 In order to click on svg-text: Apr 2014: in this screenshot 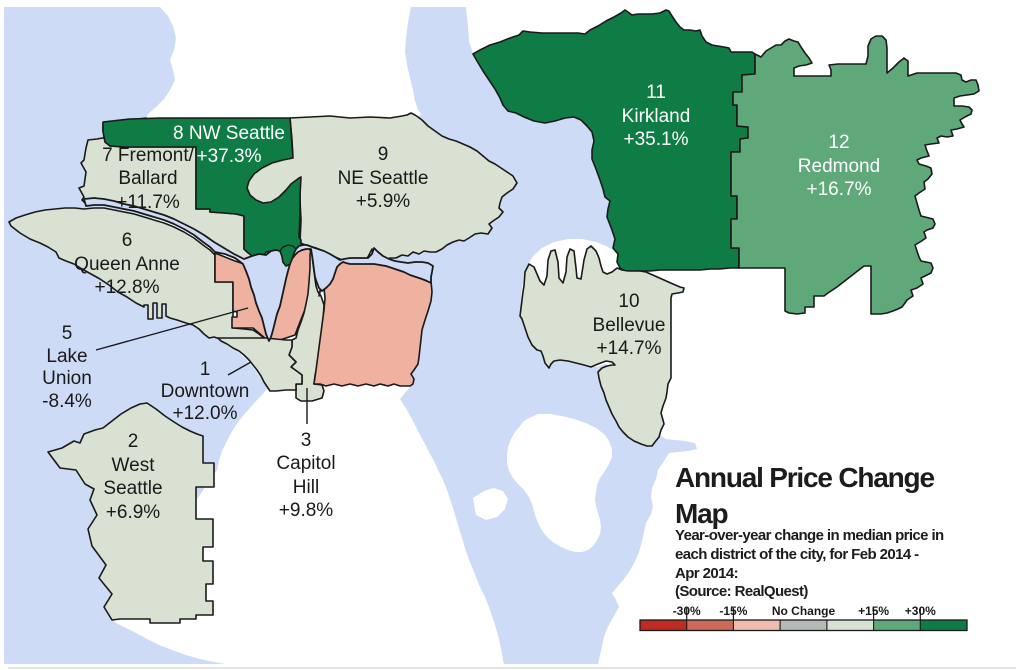, I will do `click(706, 573)`.